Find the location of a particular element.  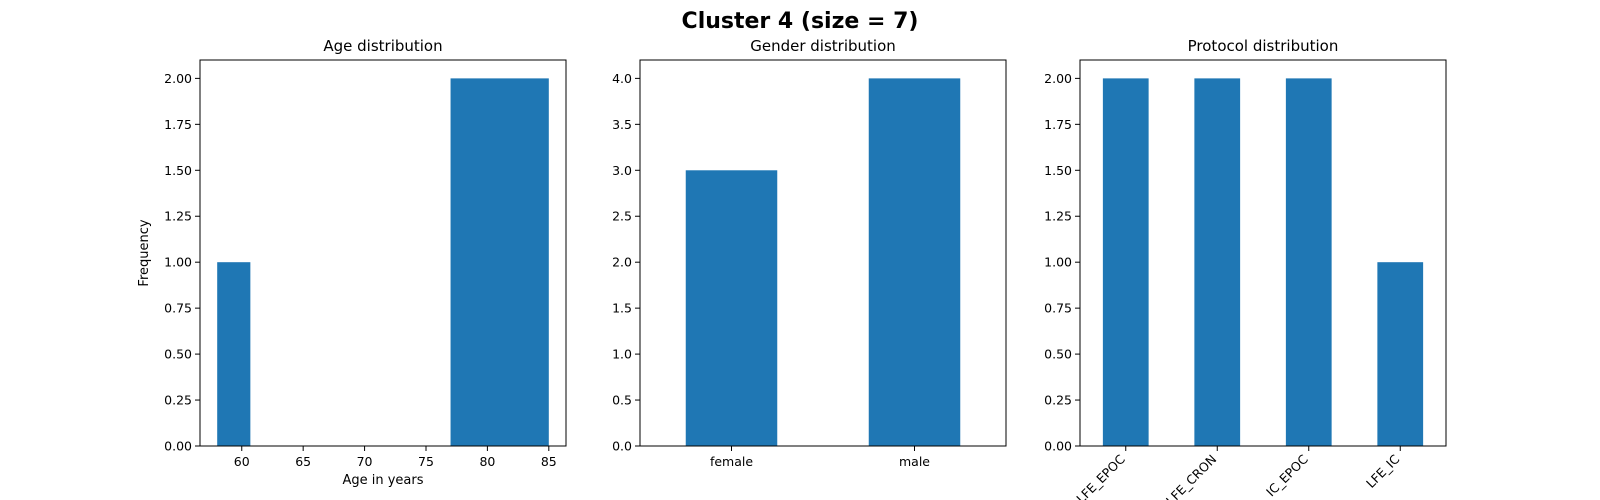

x-tick-label: 70 is located at coordinates (365, 461).